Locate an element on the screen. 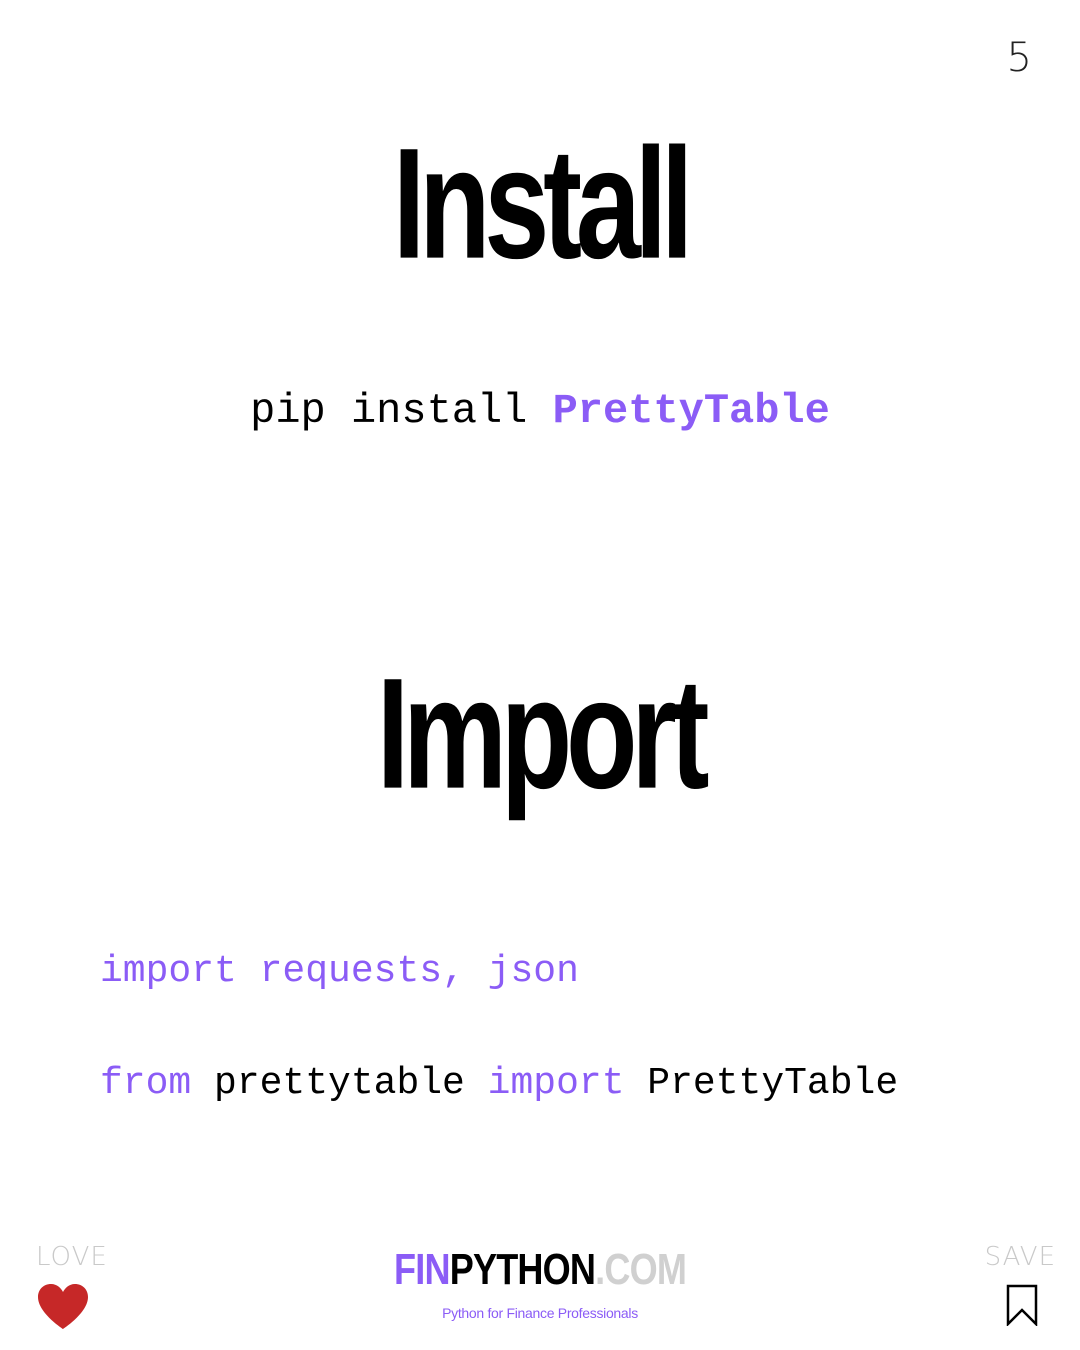 The height and width of the screenshot is (1350, 1080). love-label: LOVE is located at coordinates (72, 1257).